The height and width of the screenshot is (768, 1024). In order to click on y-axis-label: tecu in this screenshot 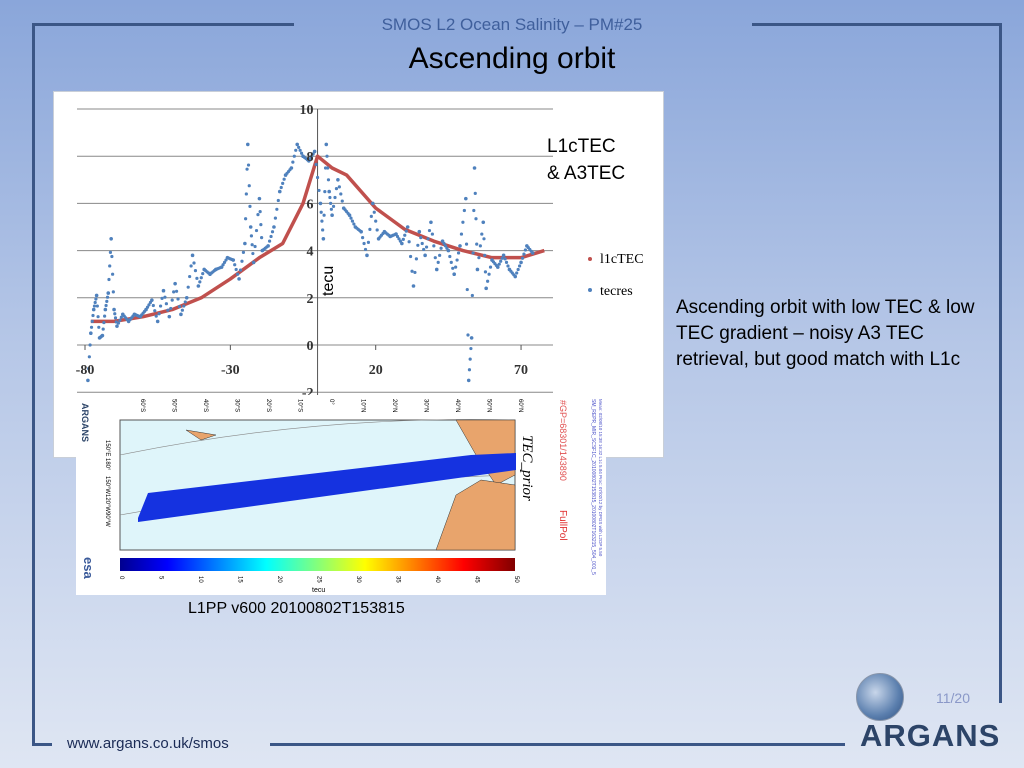, I will do `click(328, 281)`.